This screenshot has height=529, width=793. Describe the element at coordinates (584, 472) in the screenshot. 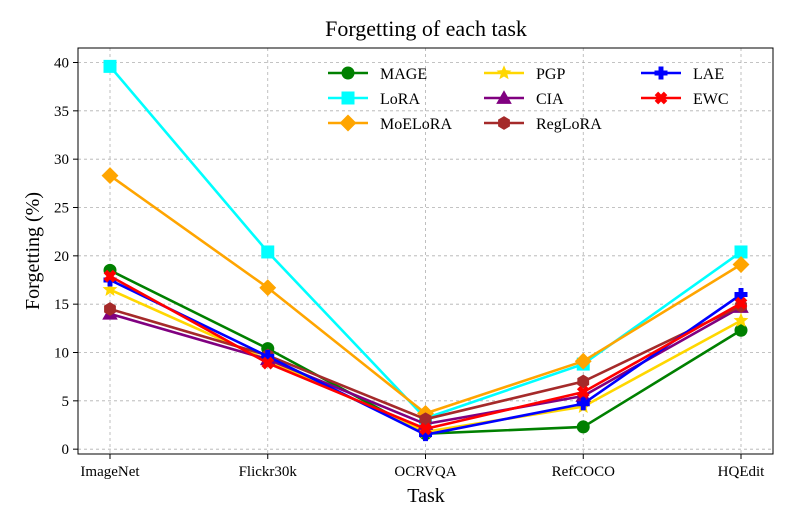

I see `x-tick-label-refcoco: RefCOCO` at that location.